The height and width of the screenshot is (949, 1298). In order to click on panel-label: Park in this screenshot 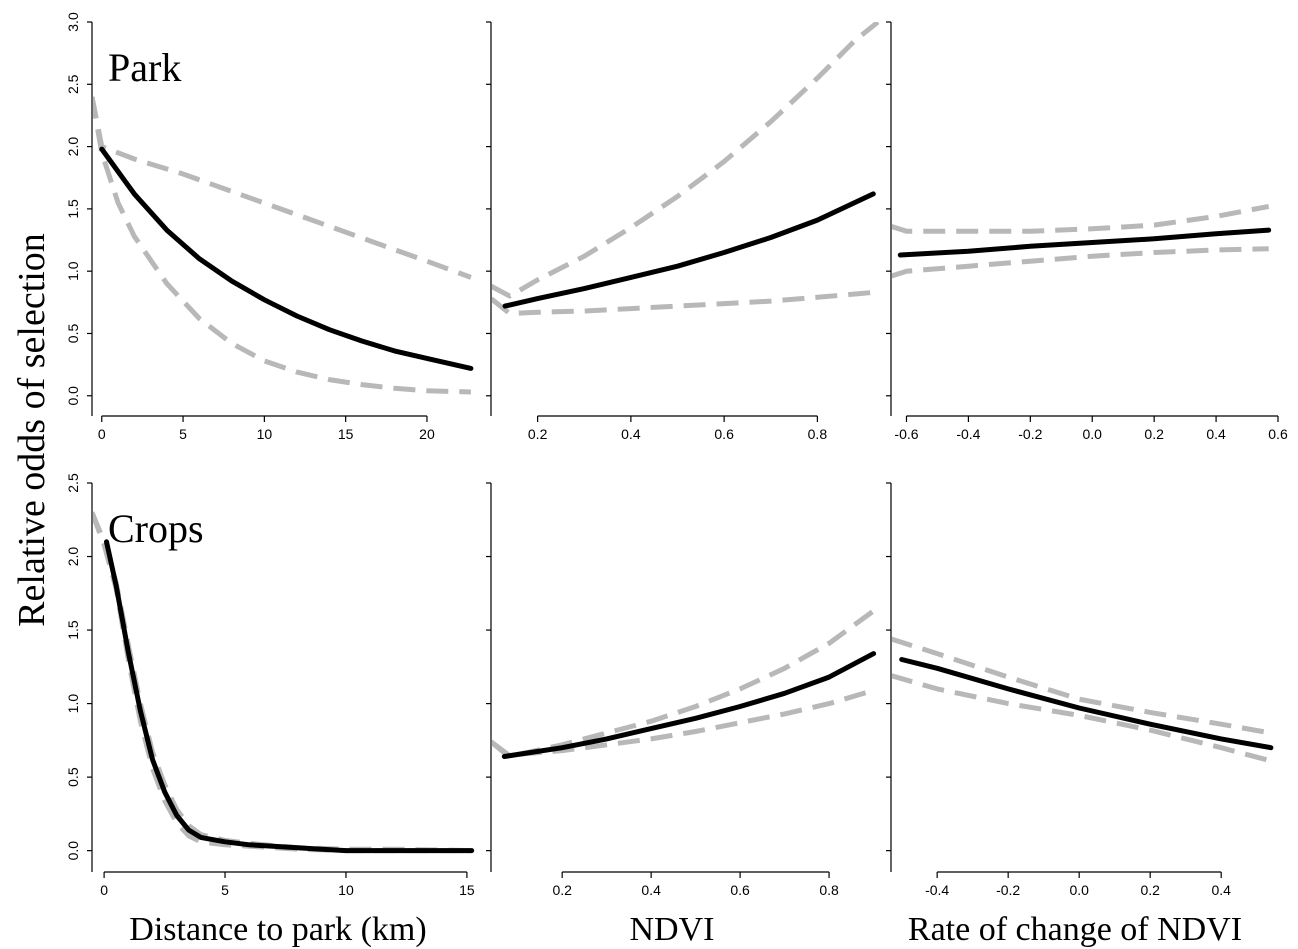, I will do `click(144, 67)`.